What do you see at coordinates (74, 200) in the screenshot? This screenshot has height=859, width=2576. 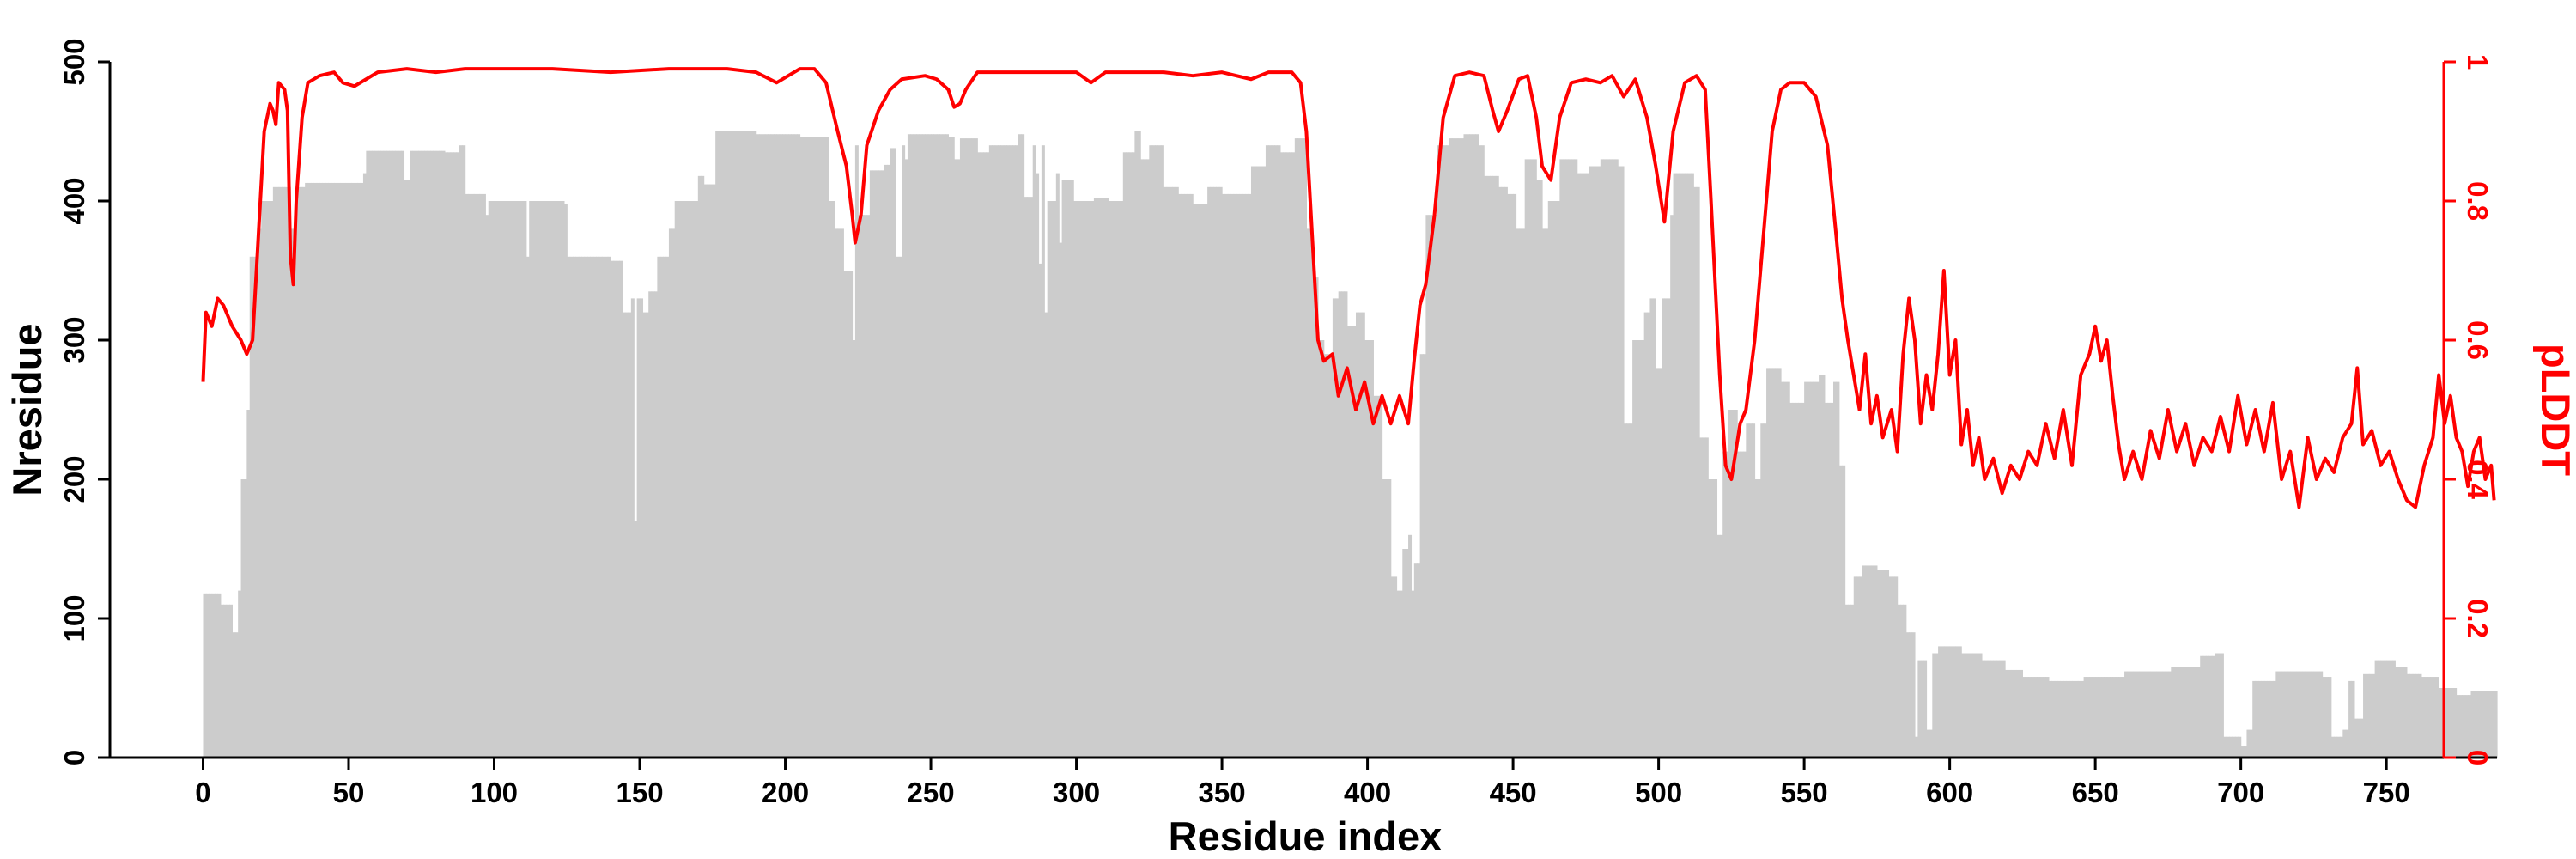 I see `y-tick-label: 400` at bounding box center [74, 200].